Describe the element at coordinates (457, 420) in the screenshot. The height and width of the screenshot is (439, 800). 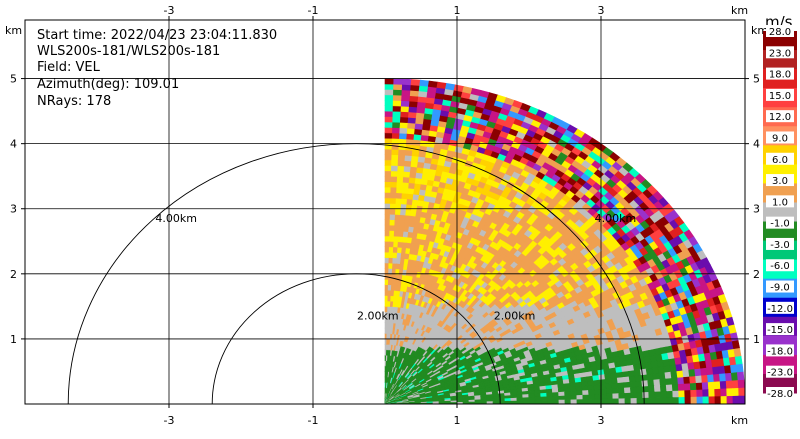
I see `x-tick-label-bottom: 1` at that location.